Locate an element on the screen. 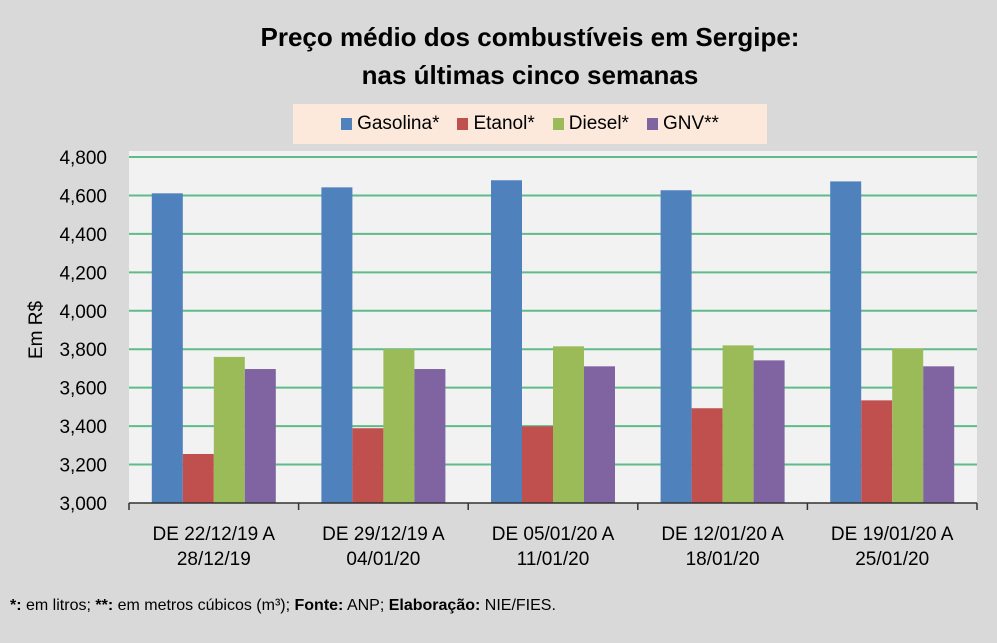  footnote-key-3: Fonte: is located at coordinates (319, 605).